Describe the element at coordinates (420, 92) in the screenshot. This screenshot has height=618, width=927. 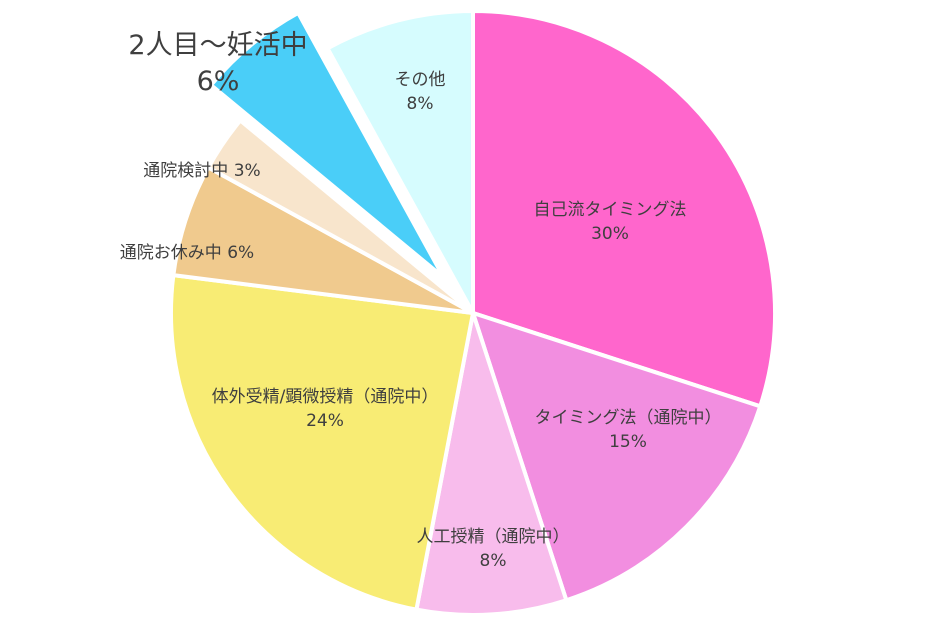
I see `label-other: その他 8%` at that location.